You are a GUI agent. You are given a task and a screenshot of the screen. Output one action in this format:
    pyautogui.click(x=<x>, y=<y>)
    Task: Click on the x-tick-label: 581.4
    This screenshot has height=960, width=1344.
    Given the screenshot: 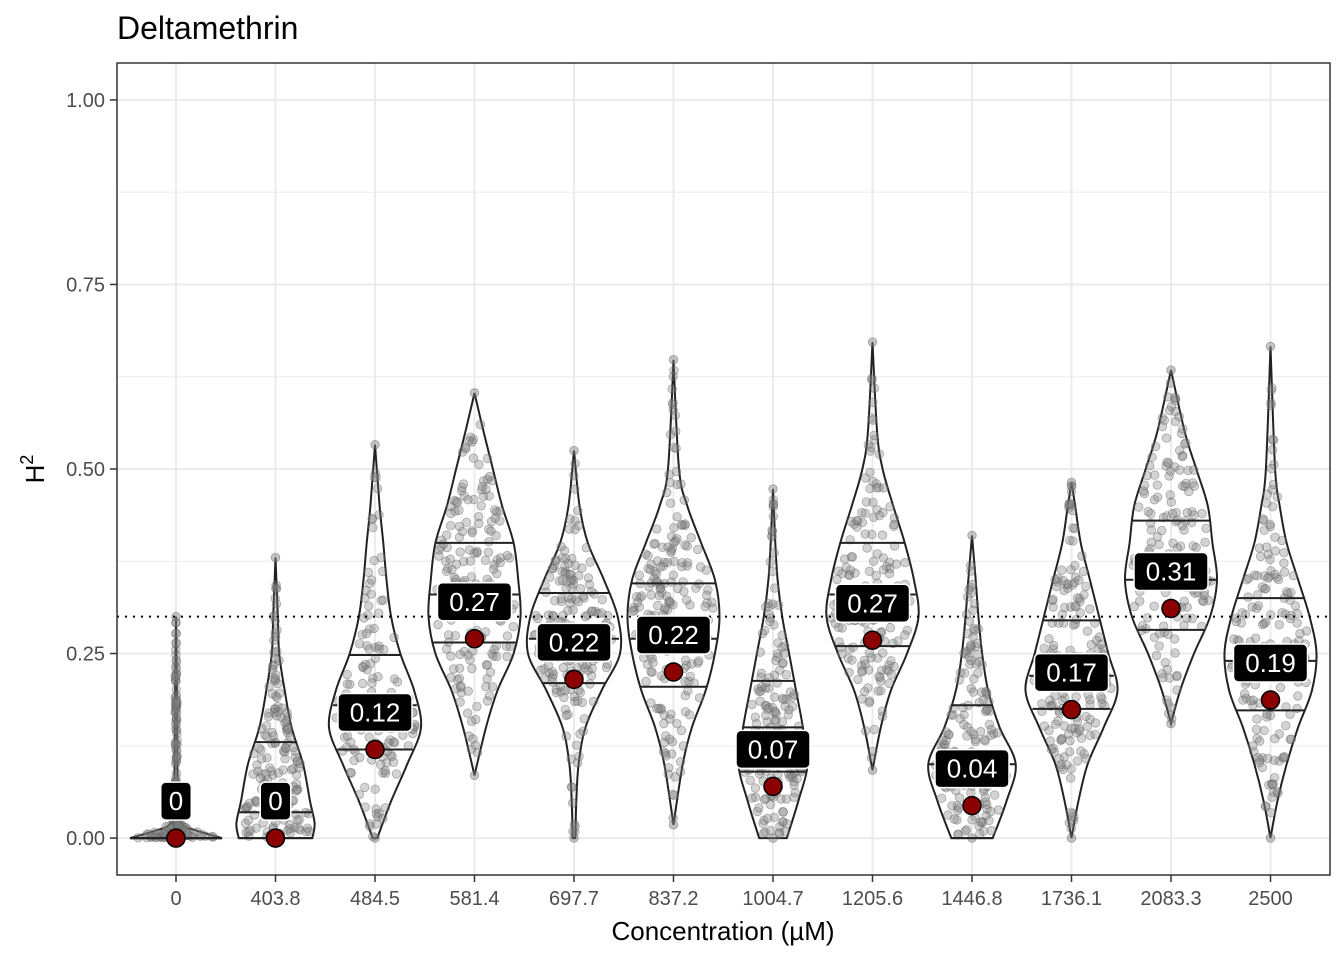 What is the action you would take?
    pyautogui.click(x=474, y=899)
    